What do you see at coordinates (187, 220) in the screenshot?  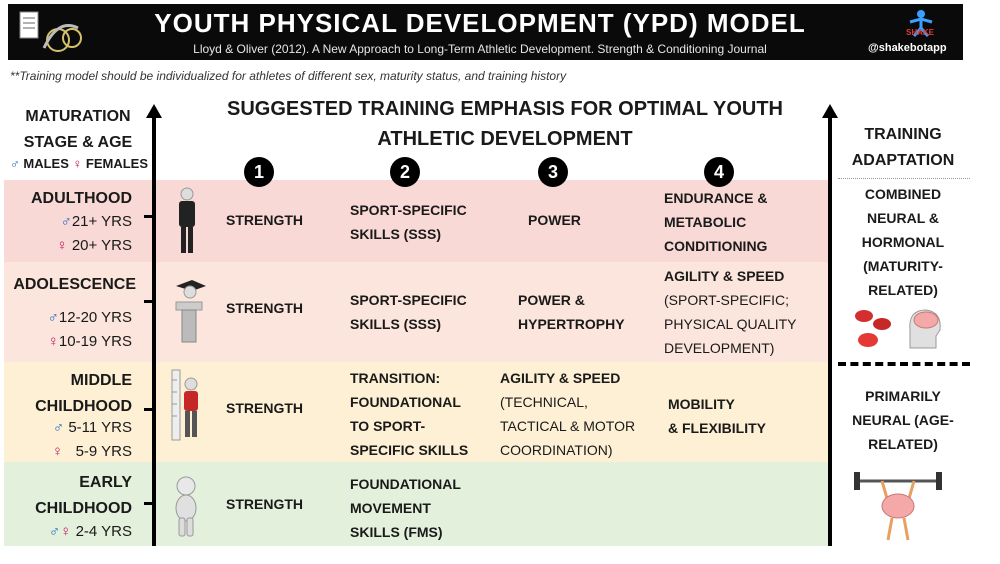 I see `adult-figure-icon` at bounding box center [187, 220].